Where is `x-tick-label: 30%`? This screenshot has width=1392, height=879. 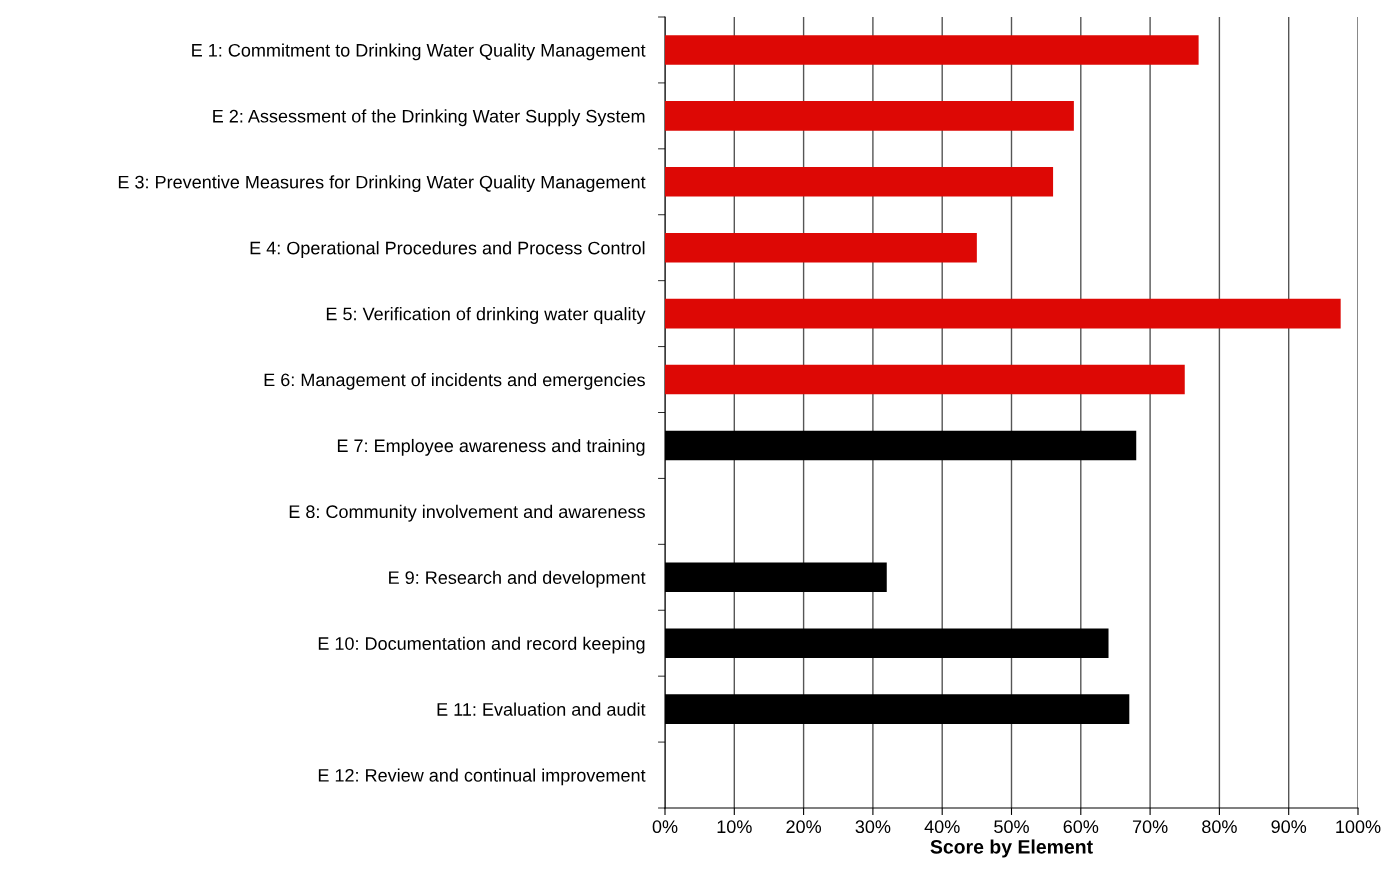
x-tick-label: 30% is located at coordinates (873, 827).